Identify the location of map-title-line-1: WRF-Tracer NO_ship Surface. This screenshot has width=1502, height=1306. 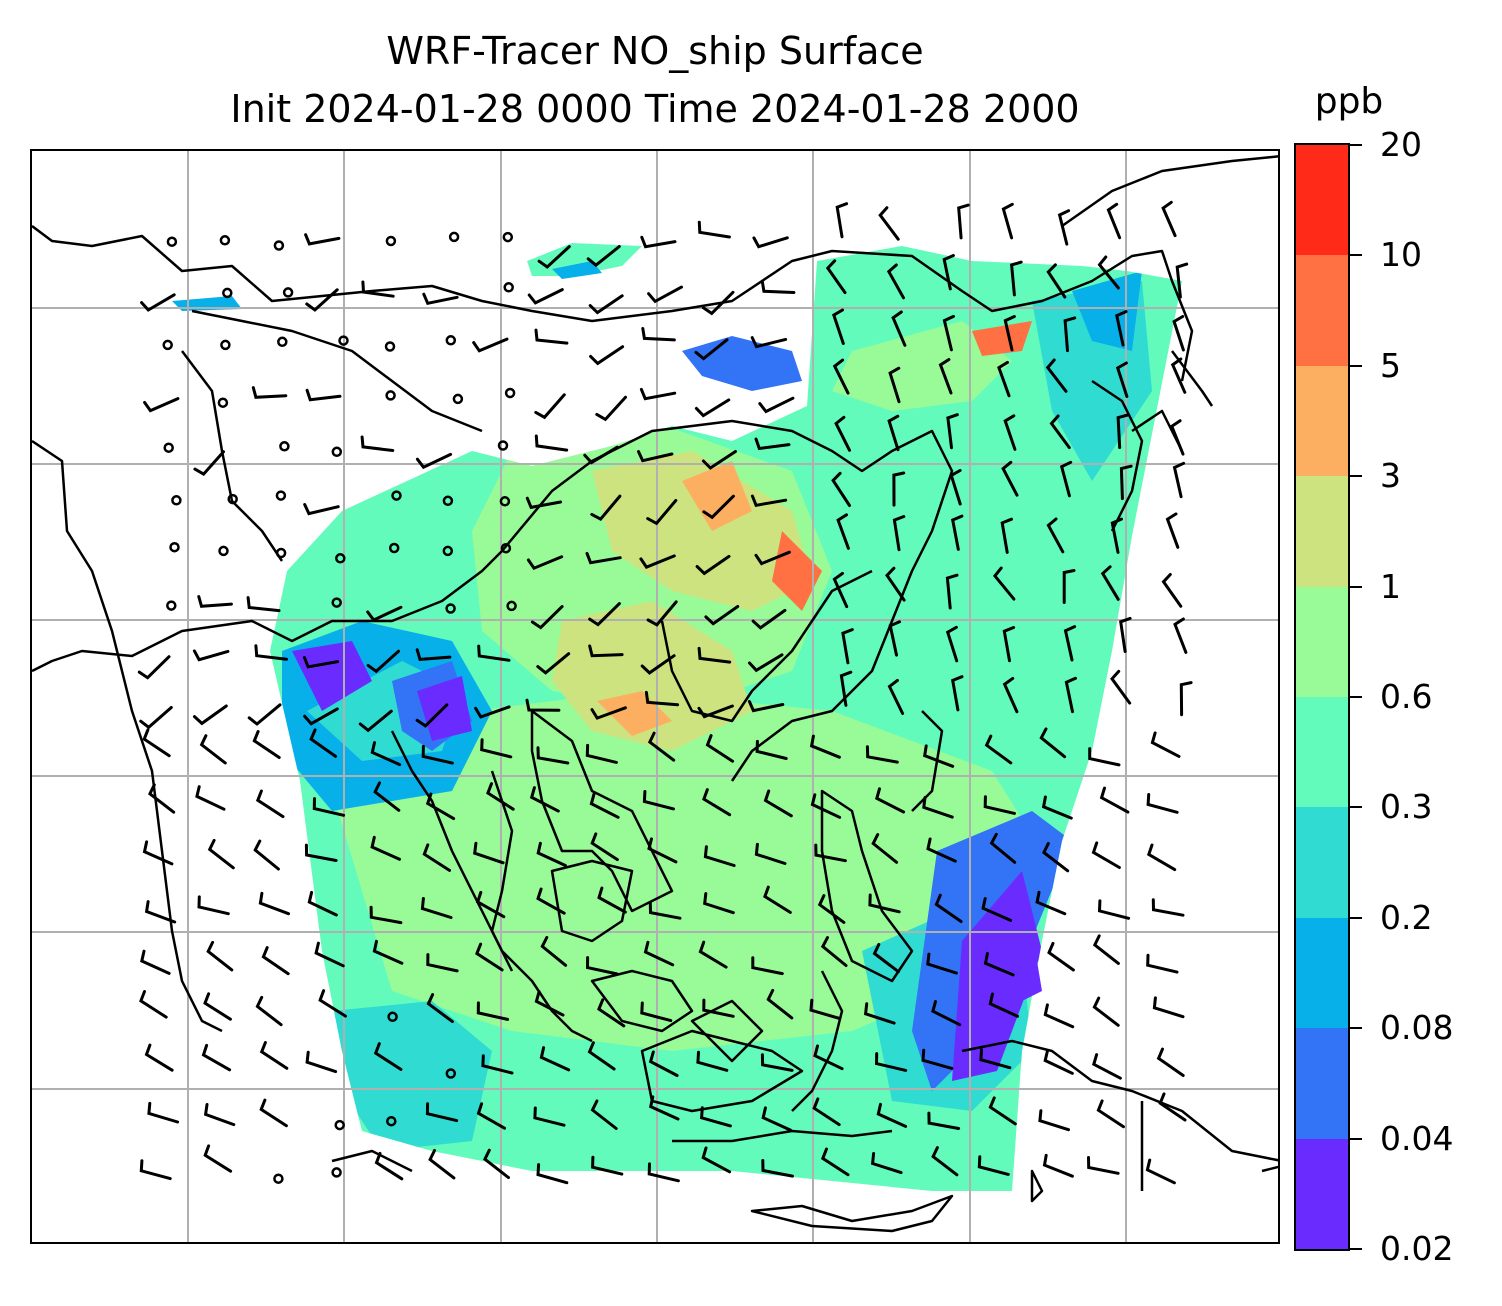
(655, 51).